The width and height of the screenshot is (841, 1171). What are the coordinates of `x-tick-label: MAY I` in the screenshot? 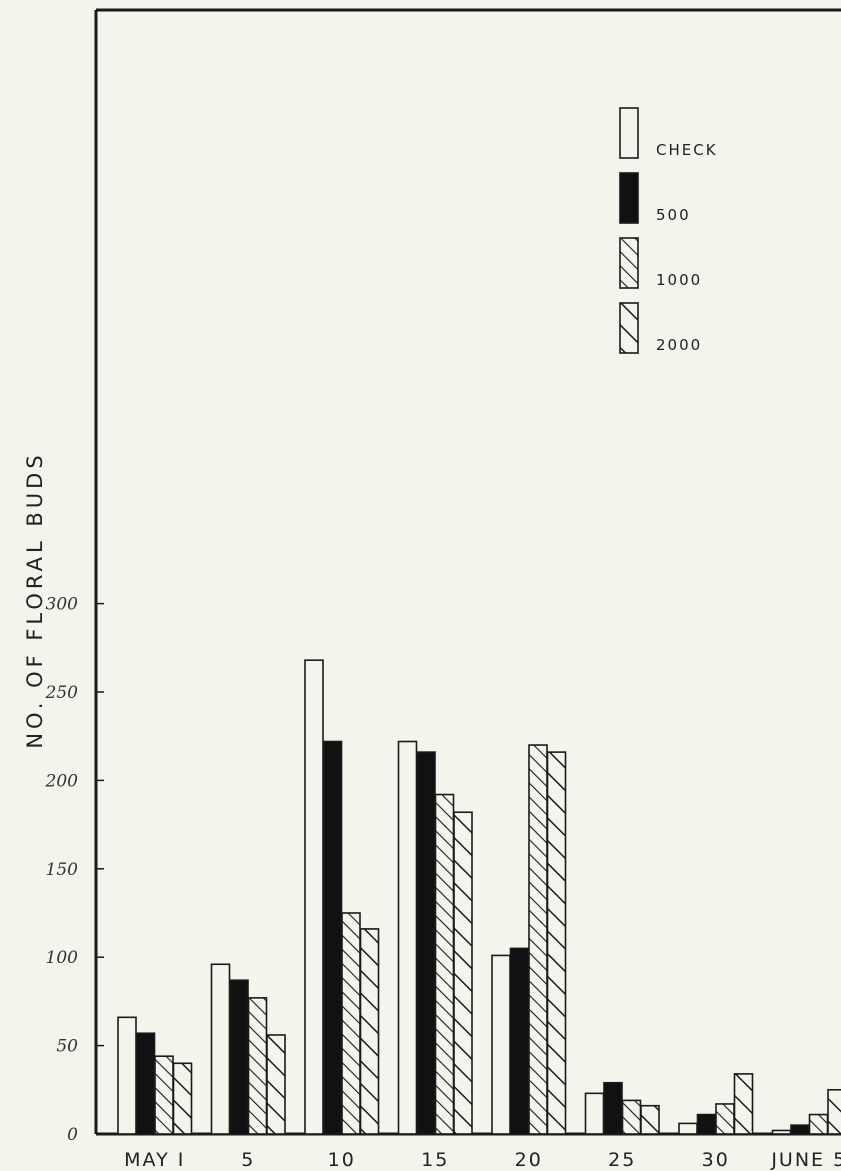 It's located at (154, 1160).